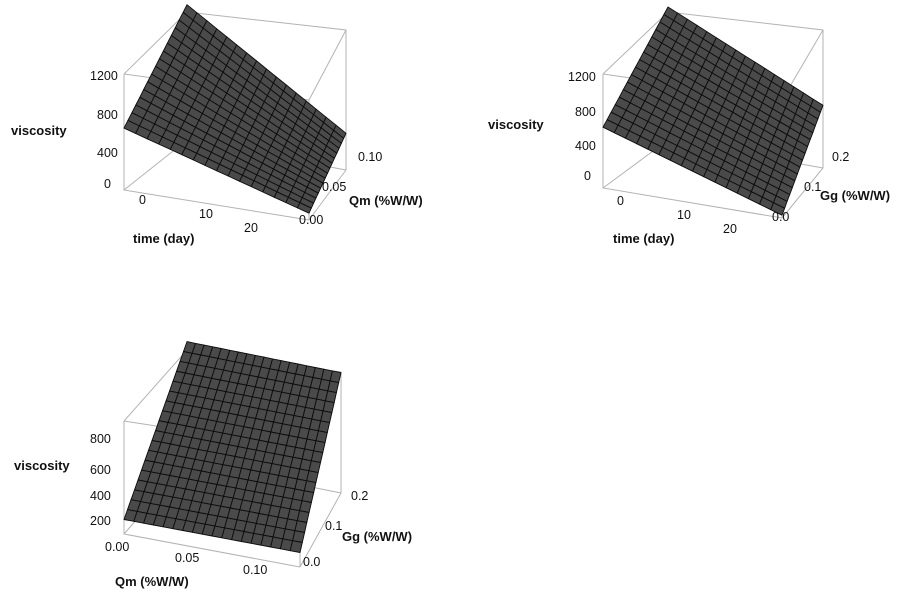  What do you see at coordinates (713, 111) in the screenshot?
I see `chart-2-surface-mesh` at bounding box center [713, 111].